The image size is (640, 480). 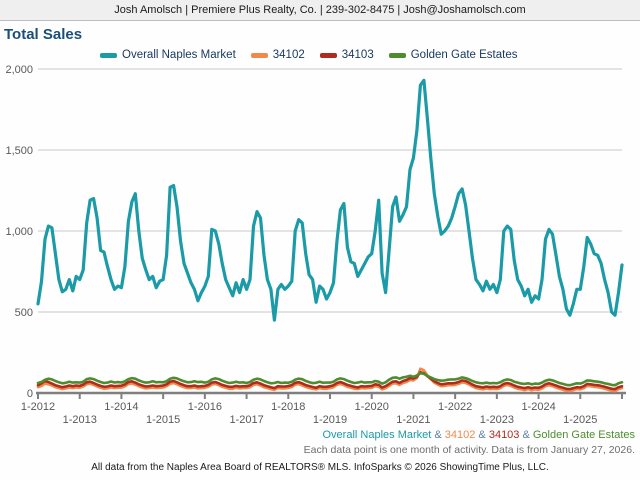 What do you see at coordinates (19, 70) in the screenshot?
I see `y-tick-label: 2,000` at bounding box center [19, 70].